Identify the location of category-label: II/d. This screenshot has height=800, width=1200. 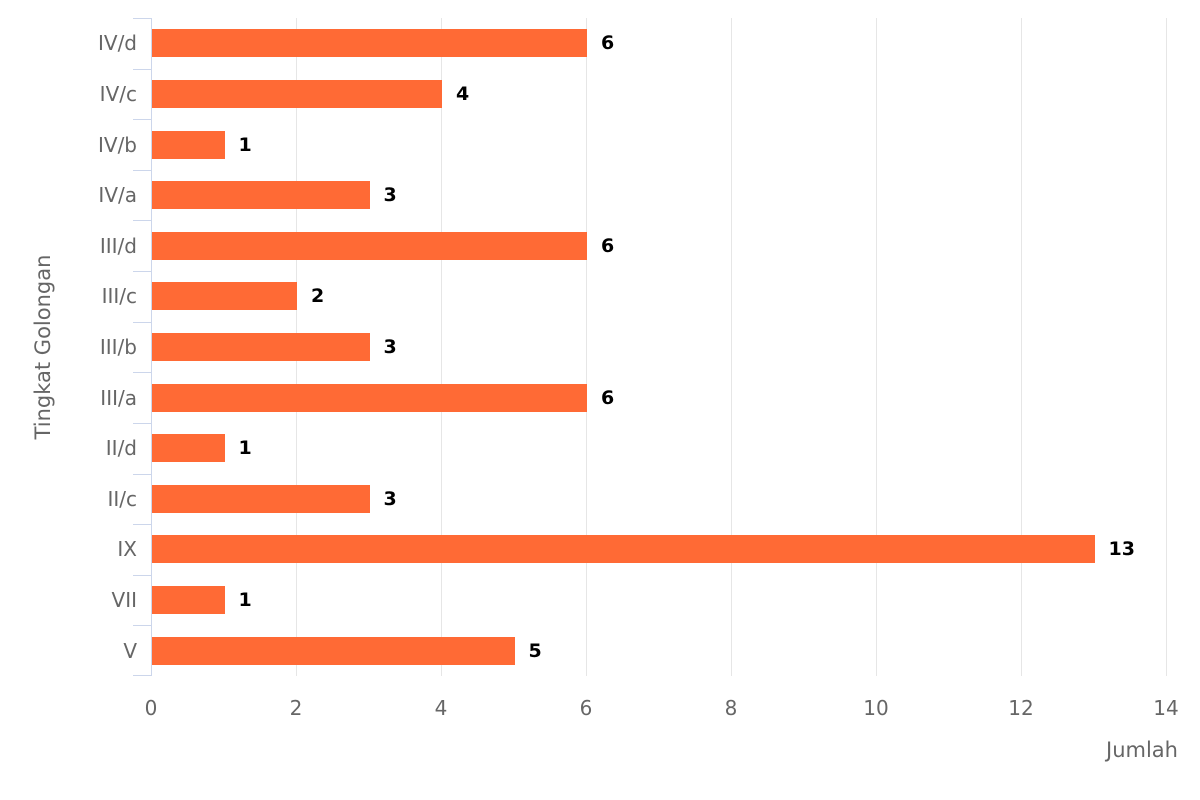
(121, 448).